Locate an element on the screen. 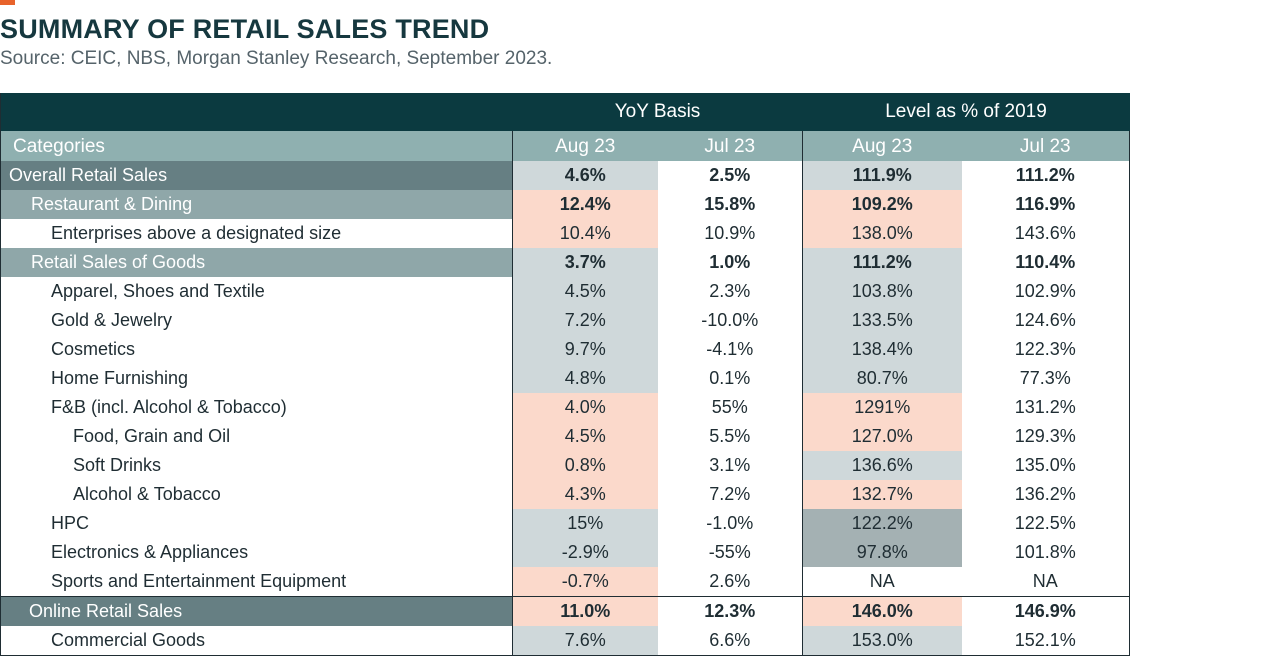  row-label: F&B (incl. Alcohol & Tobacco) is located at coordinates (169, 407).